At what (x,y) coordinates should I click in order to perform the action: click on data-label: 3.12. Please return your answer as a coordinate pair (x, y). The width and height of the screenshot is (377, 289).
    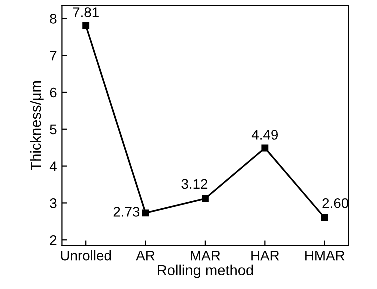
    Looking at the image, I should click on (195, 184).